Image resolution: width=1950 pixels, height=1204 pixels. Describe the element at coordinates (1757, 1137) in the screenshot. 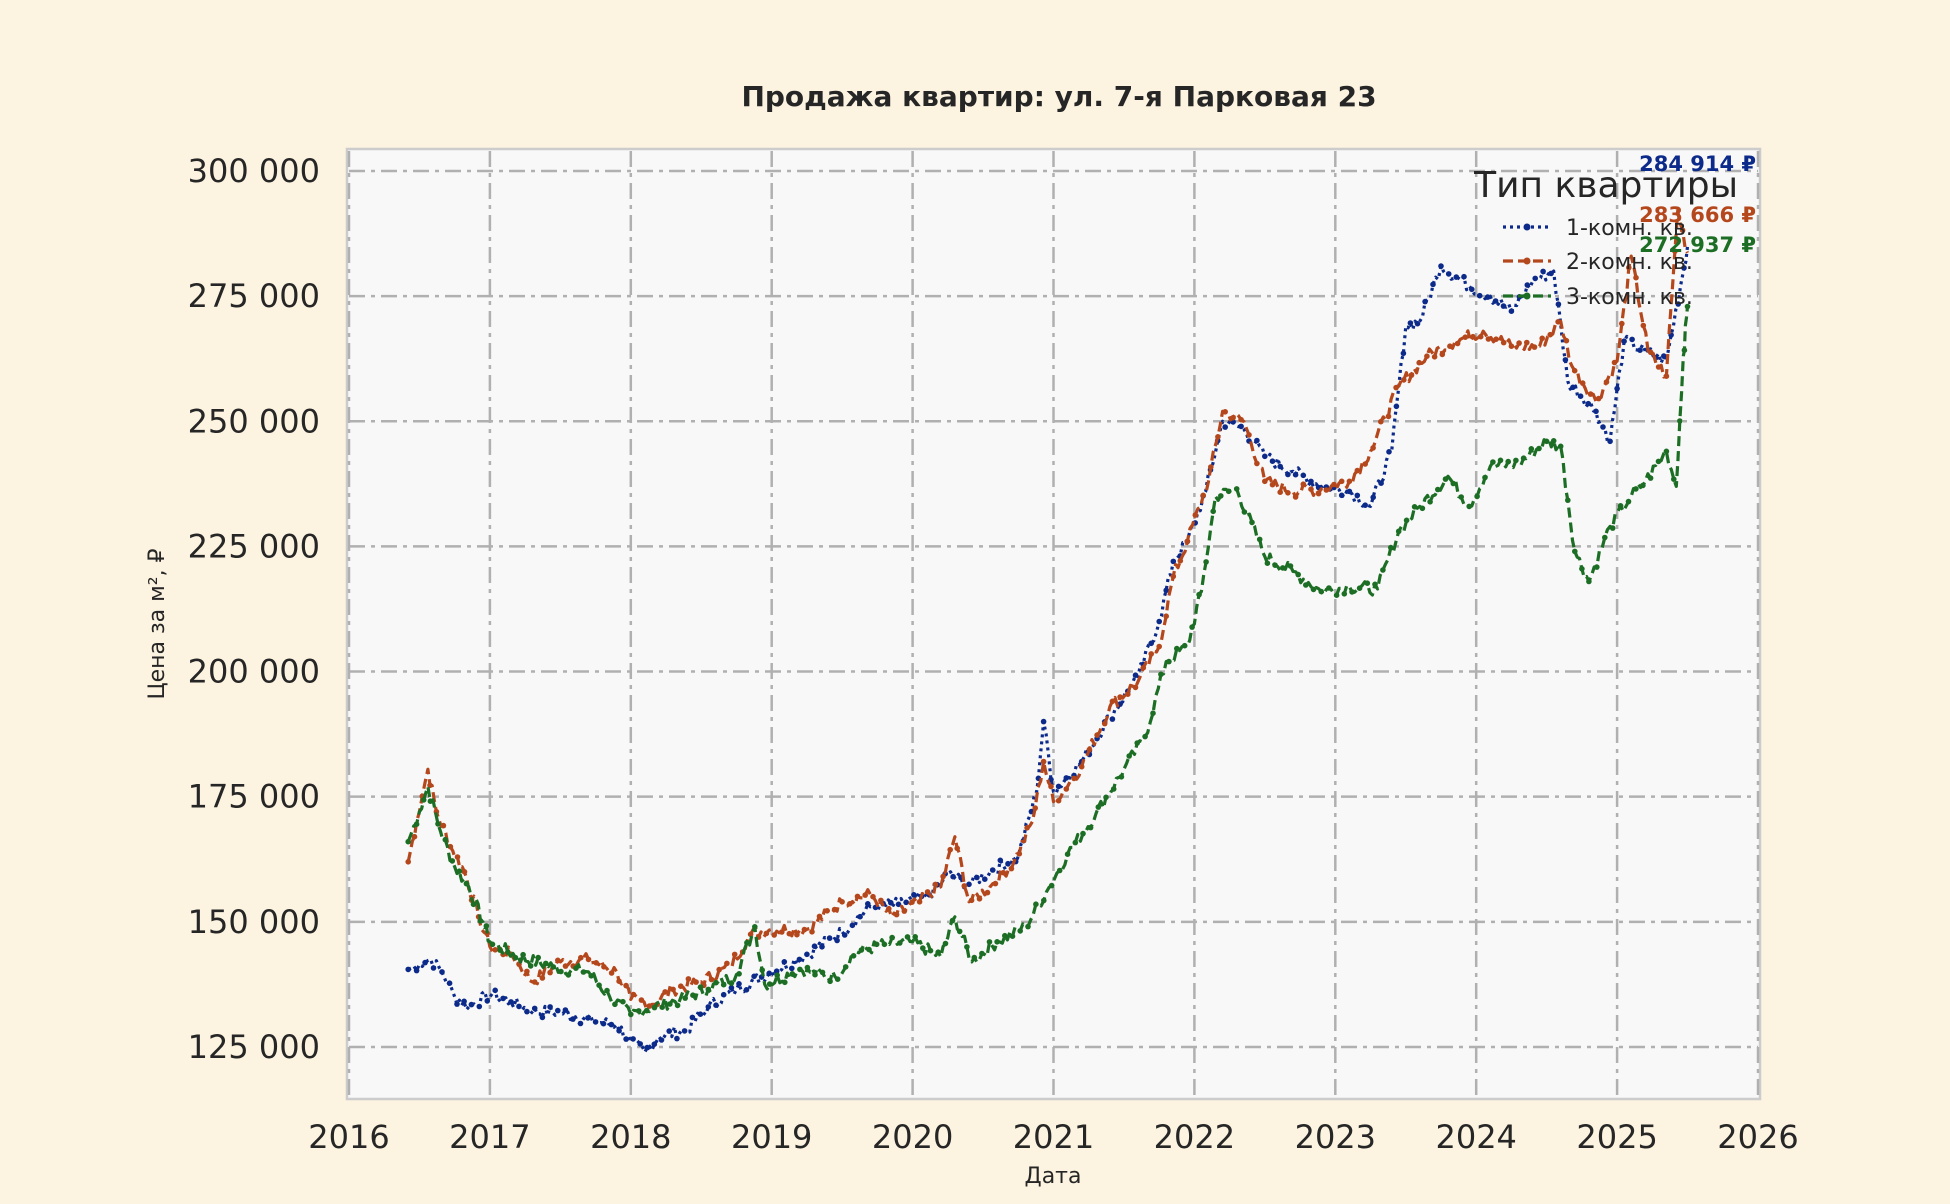

I see `x-tick-label: 2026` at that location.